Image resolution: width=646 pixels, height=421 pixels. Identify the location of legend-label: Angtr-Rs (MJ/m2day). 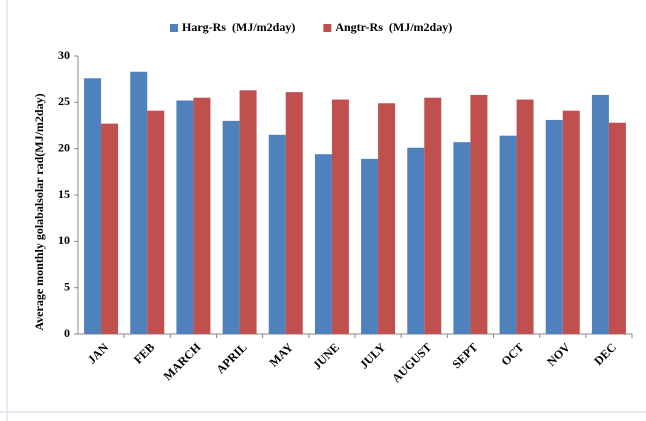
(393, 27).